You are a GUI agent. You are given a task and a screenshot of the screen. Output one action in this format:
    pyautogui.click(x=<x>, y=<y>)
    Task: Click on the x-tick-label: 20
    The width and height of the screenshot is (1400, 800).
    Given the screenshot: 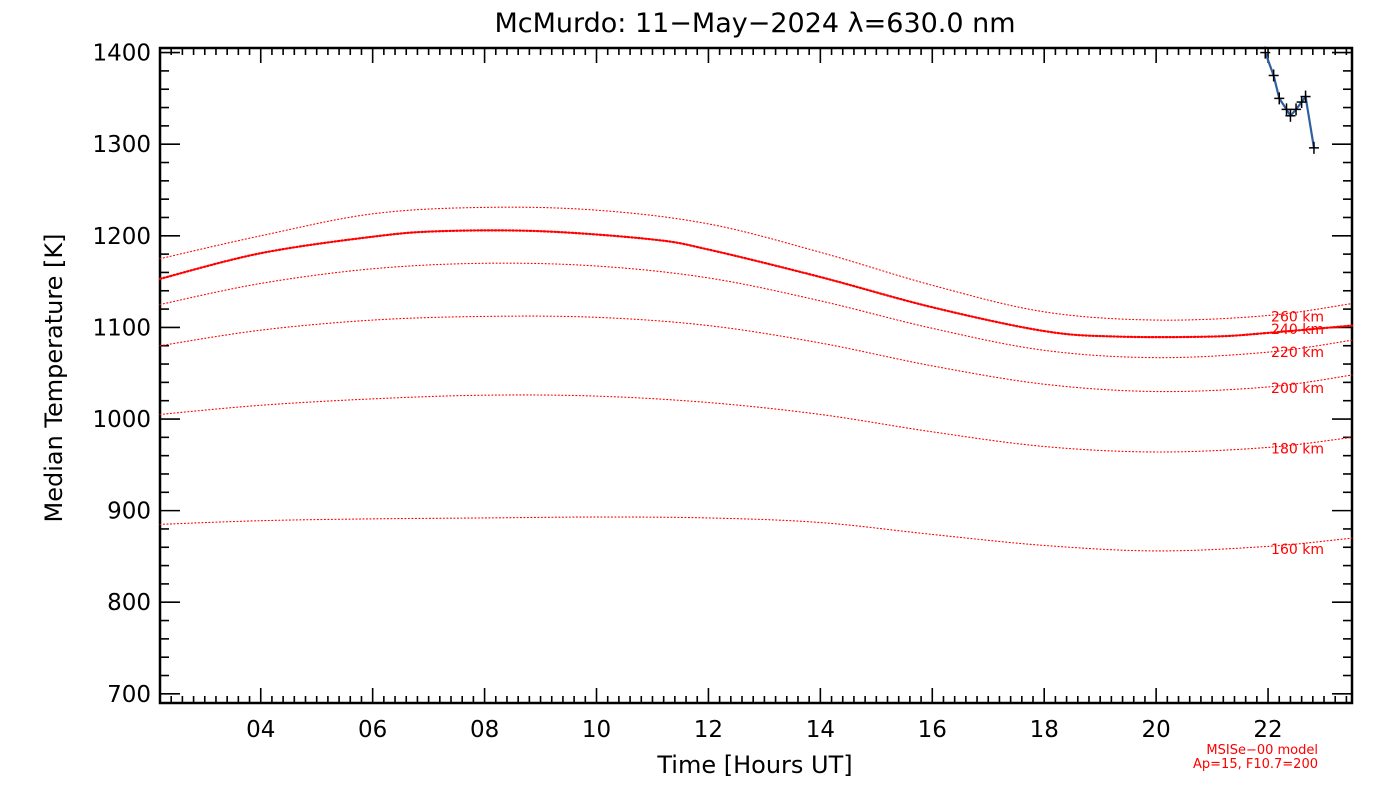 What is the action you would take?
    pyautogui.click(x=1155, y=730)
    